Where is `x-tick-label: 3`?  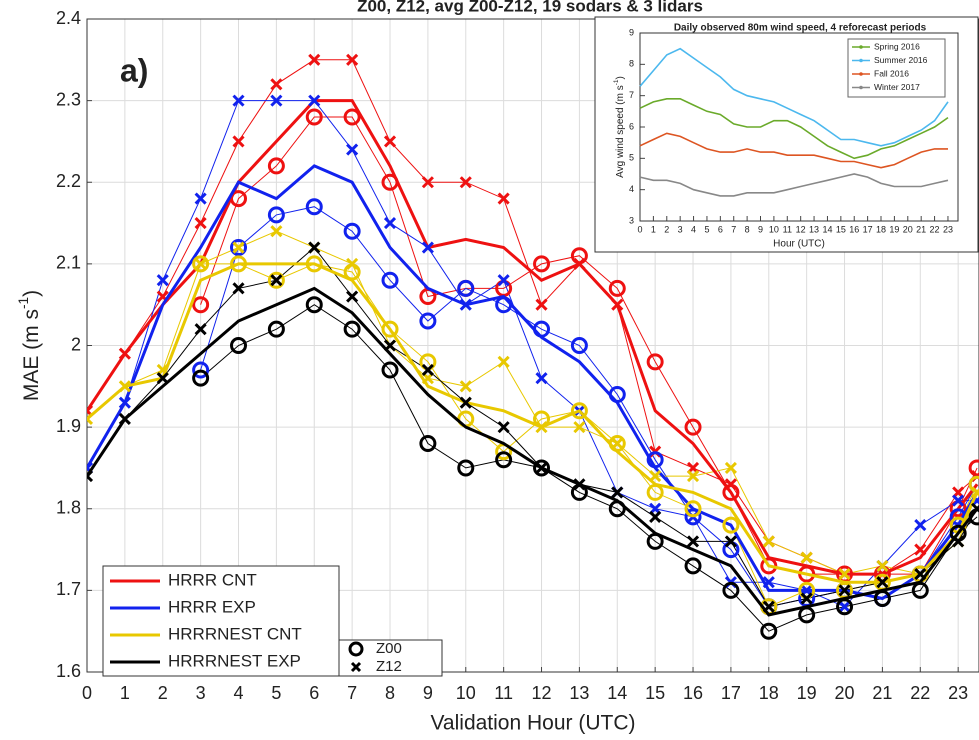
x-tick-label: 3 is located at coordinates (680, 229).